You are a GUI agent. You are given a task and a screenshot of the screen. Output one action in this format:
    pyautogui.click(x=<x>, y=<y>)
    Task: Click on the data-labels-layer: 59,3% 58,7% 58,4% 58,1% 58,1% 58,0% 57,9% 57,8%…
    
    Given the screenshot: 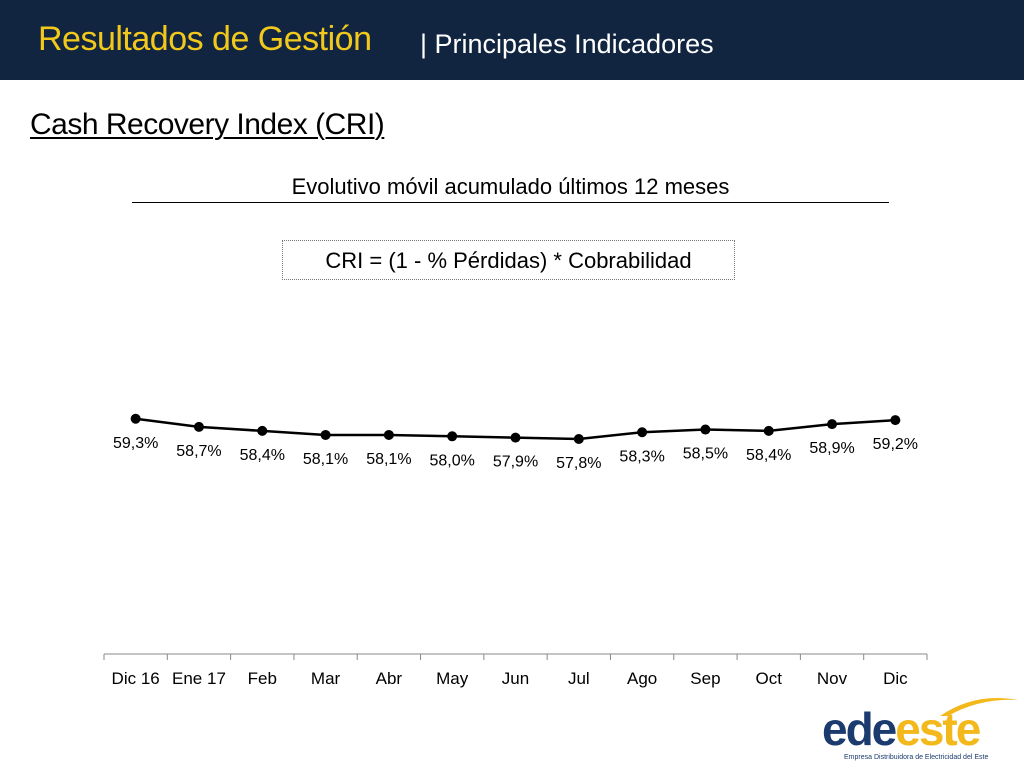 What is the action you would take?
    pyautogui.click(x=515, y=453)
    